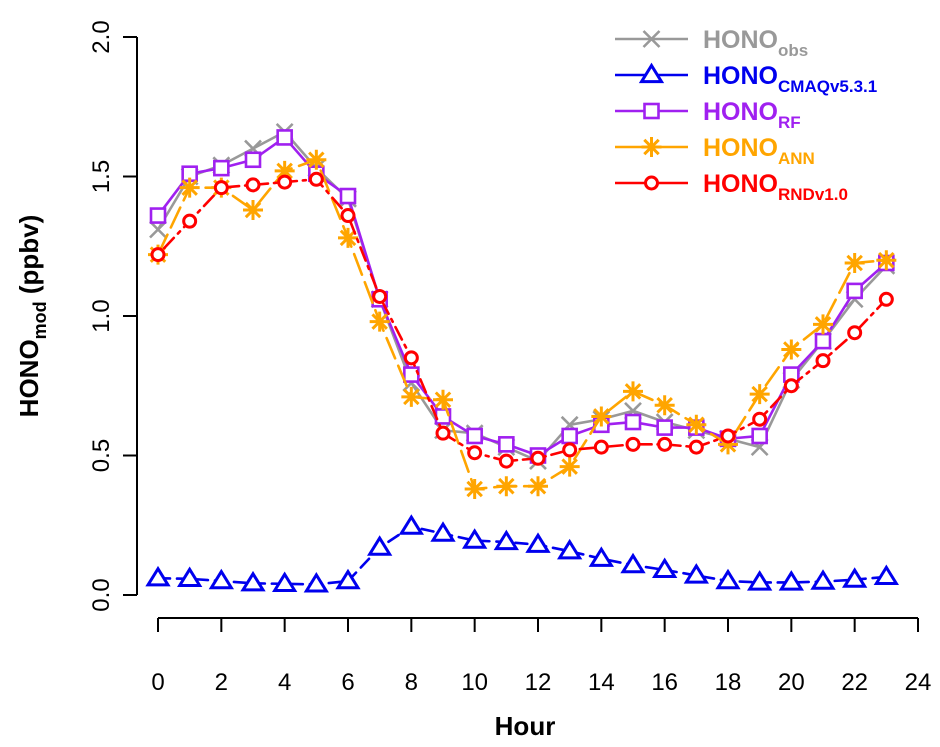  Describe the element at coordinates (664, 682) in the screenshot. I see `x-tick-label: 16` at that location.